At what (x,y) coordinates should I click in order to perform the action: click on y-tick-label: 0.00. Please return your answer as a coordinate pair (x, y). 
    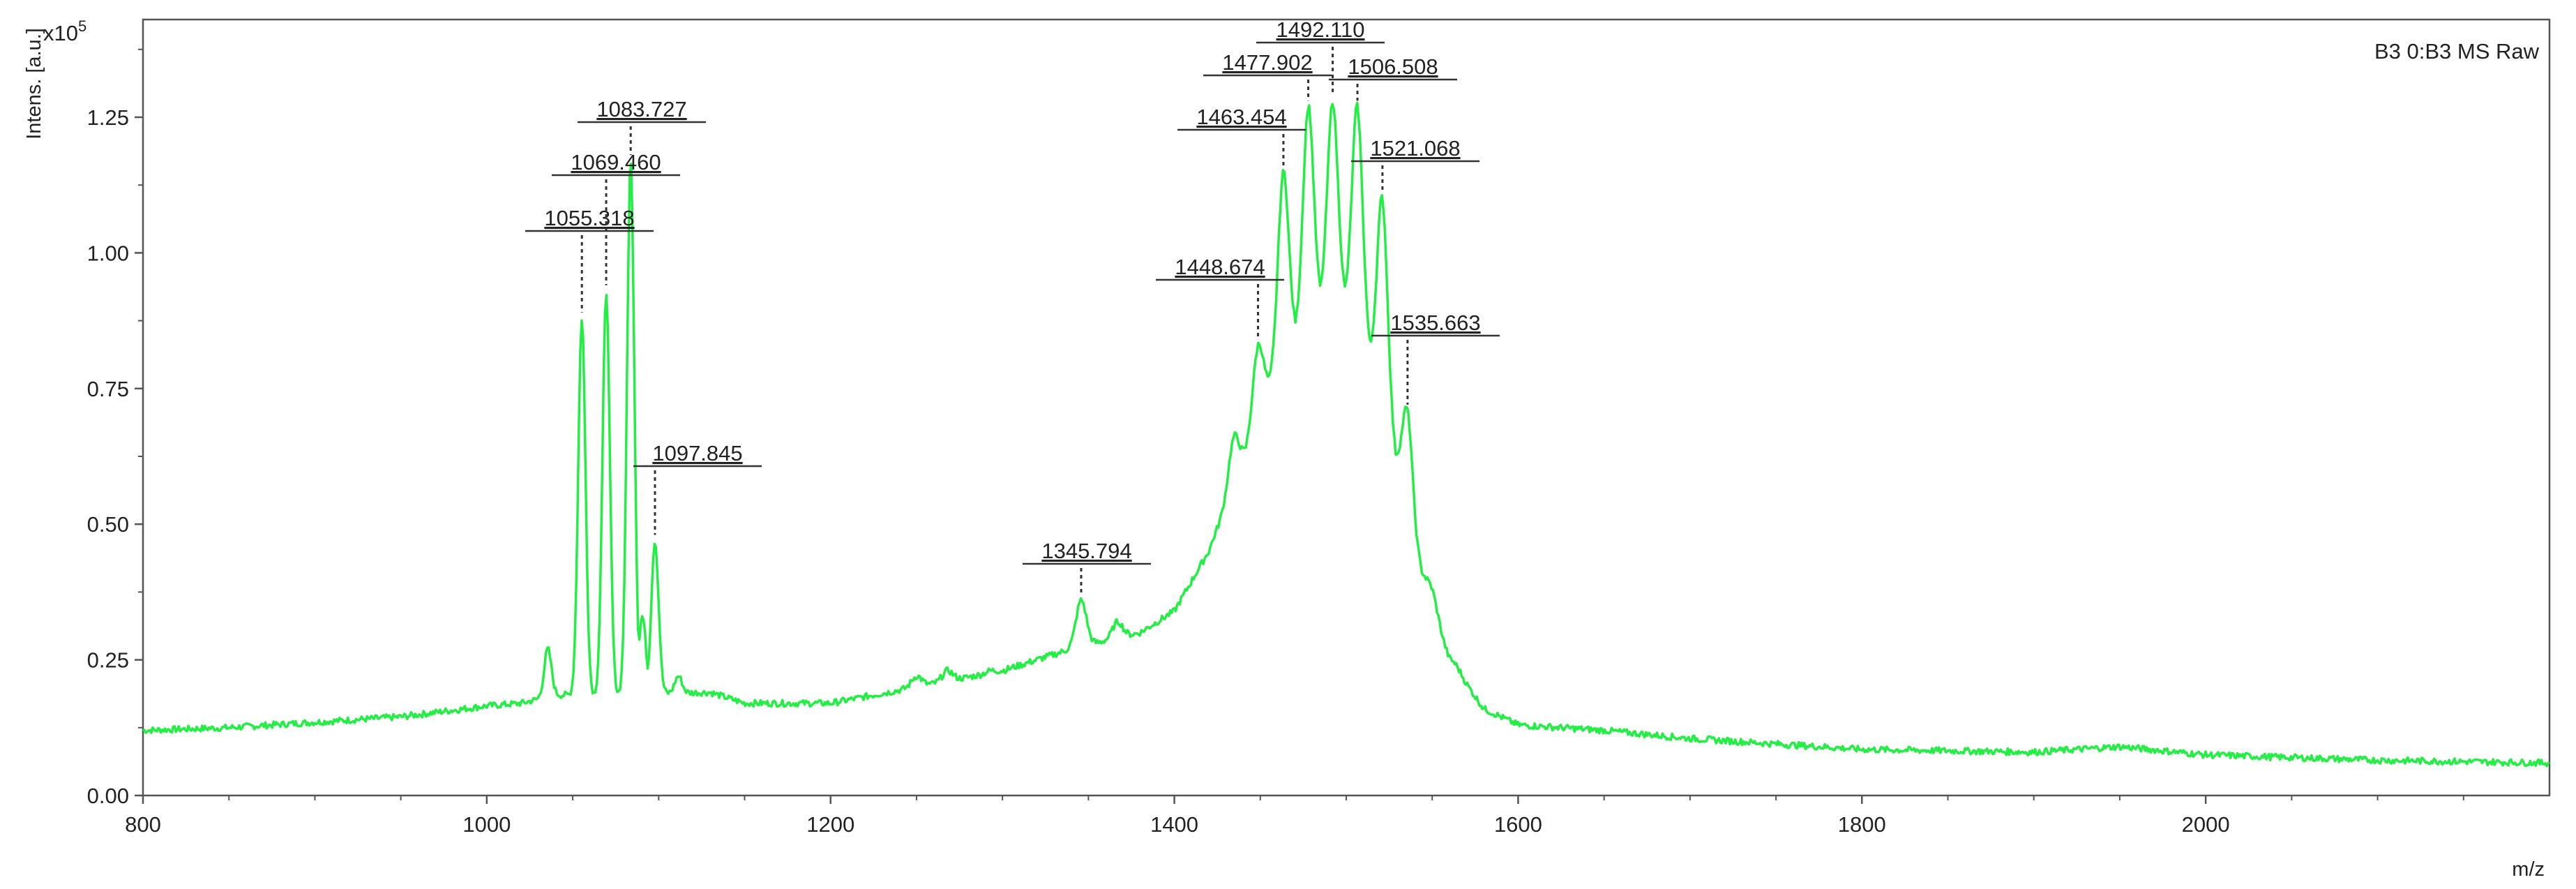
    Looking at the image, I should click on (108, 796).